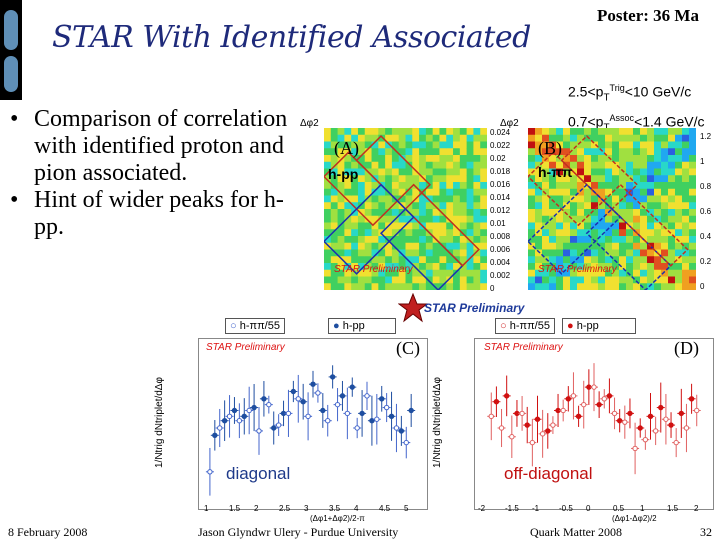 This screenshot has width=720, height=540. I want to click on colorscale-tick: 0.016, so click(500, 184).